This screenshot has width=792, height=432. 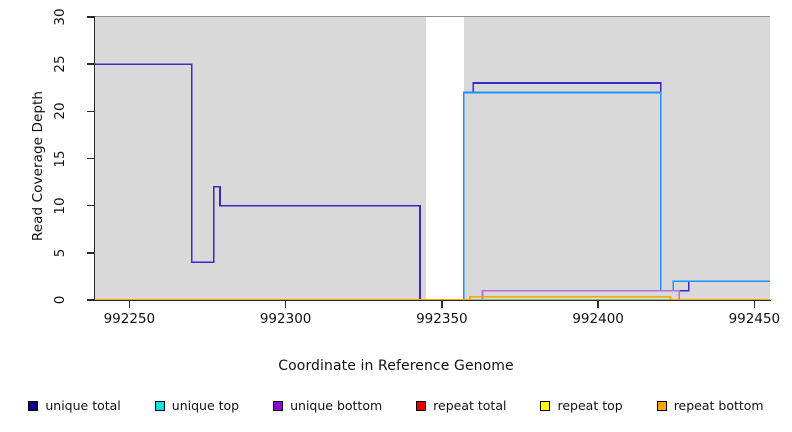 I want to click on legend-label: unique bottom, so click(x=336, y=405).